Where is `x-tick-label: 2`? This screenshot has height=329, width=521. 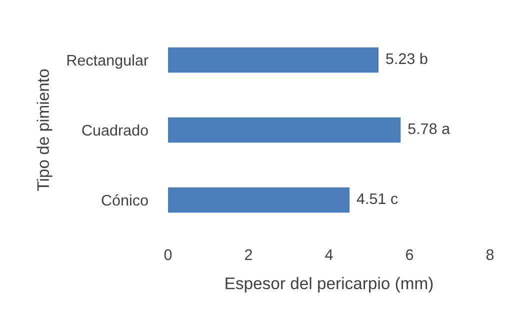 x-tick-label: 2 is located at coordinates (248, 254).